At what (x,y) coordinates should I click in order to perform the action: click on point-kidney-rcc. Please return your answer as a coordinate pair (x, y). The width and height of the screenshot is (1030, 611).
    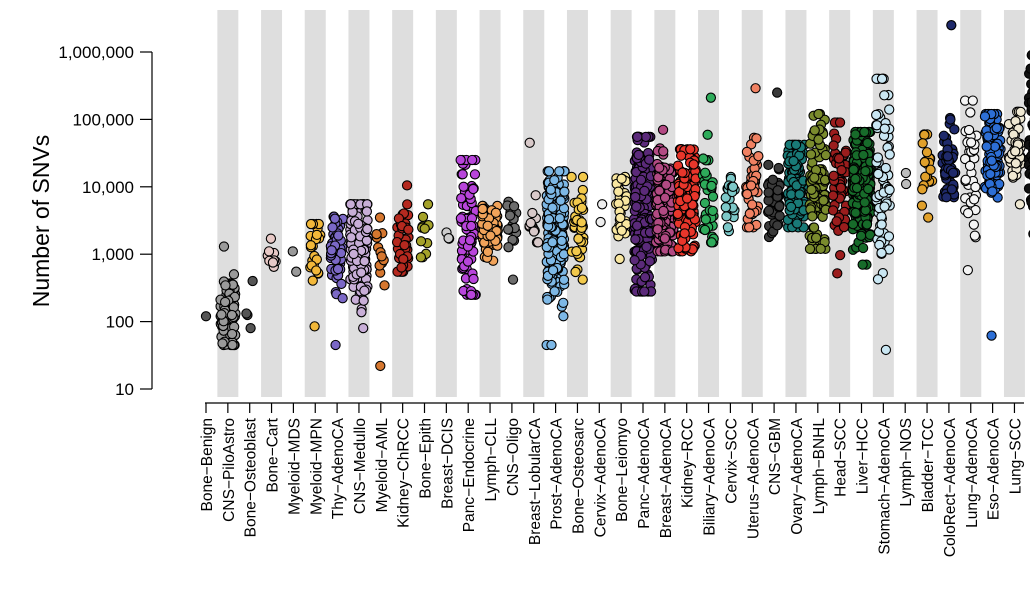
    Looking at the image, I should click on (693, 164).